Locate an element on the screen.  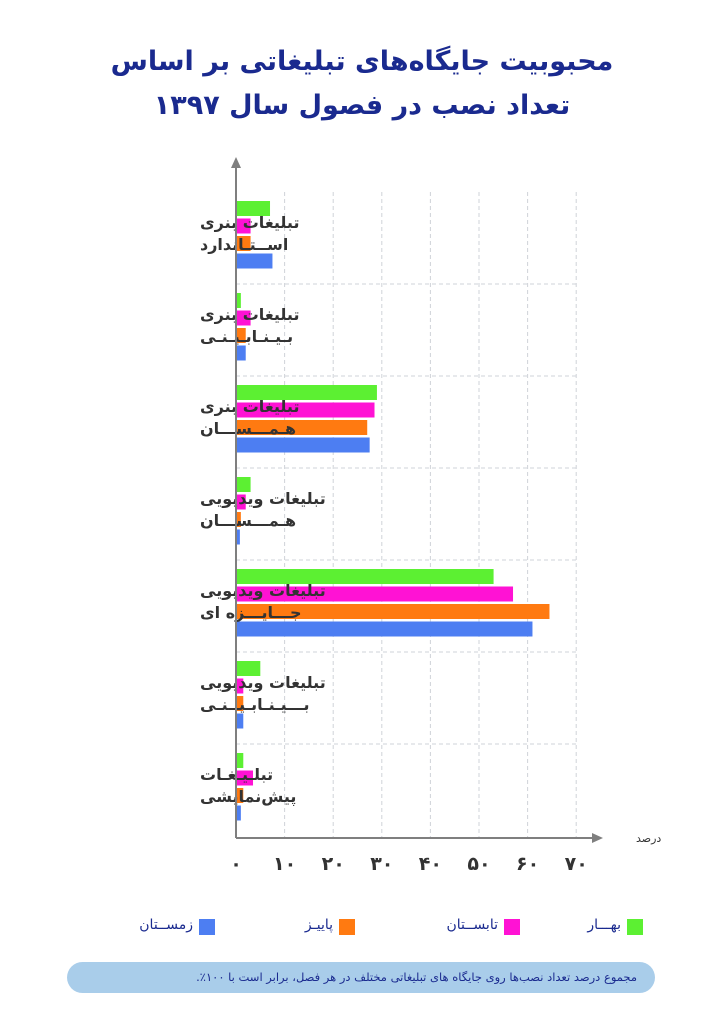
y-axis-arrow is located at coordinates (236, 162).